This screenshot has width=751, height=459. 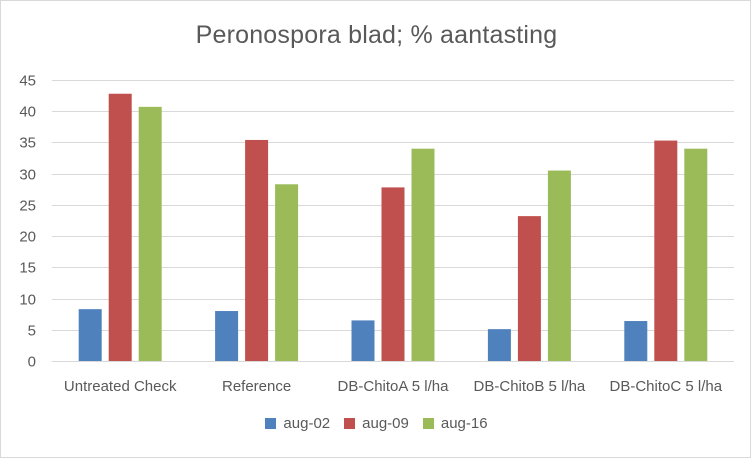 What do you see at coordinates (32, 331) in the screenshot?
I see `y-tick-label: 5` at bounding box center [32, 331].